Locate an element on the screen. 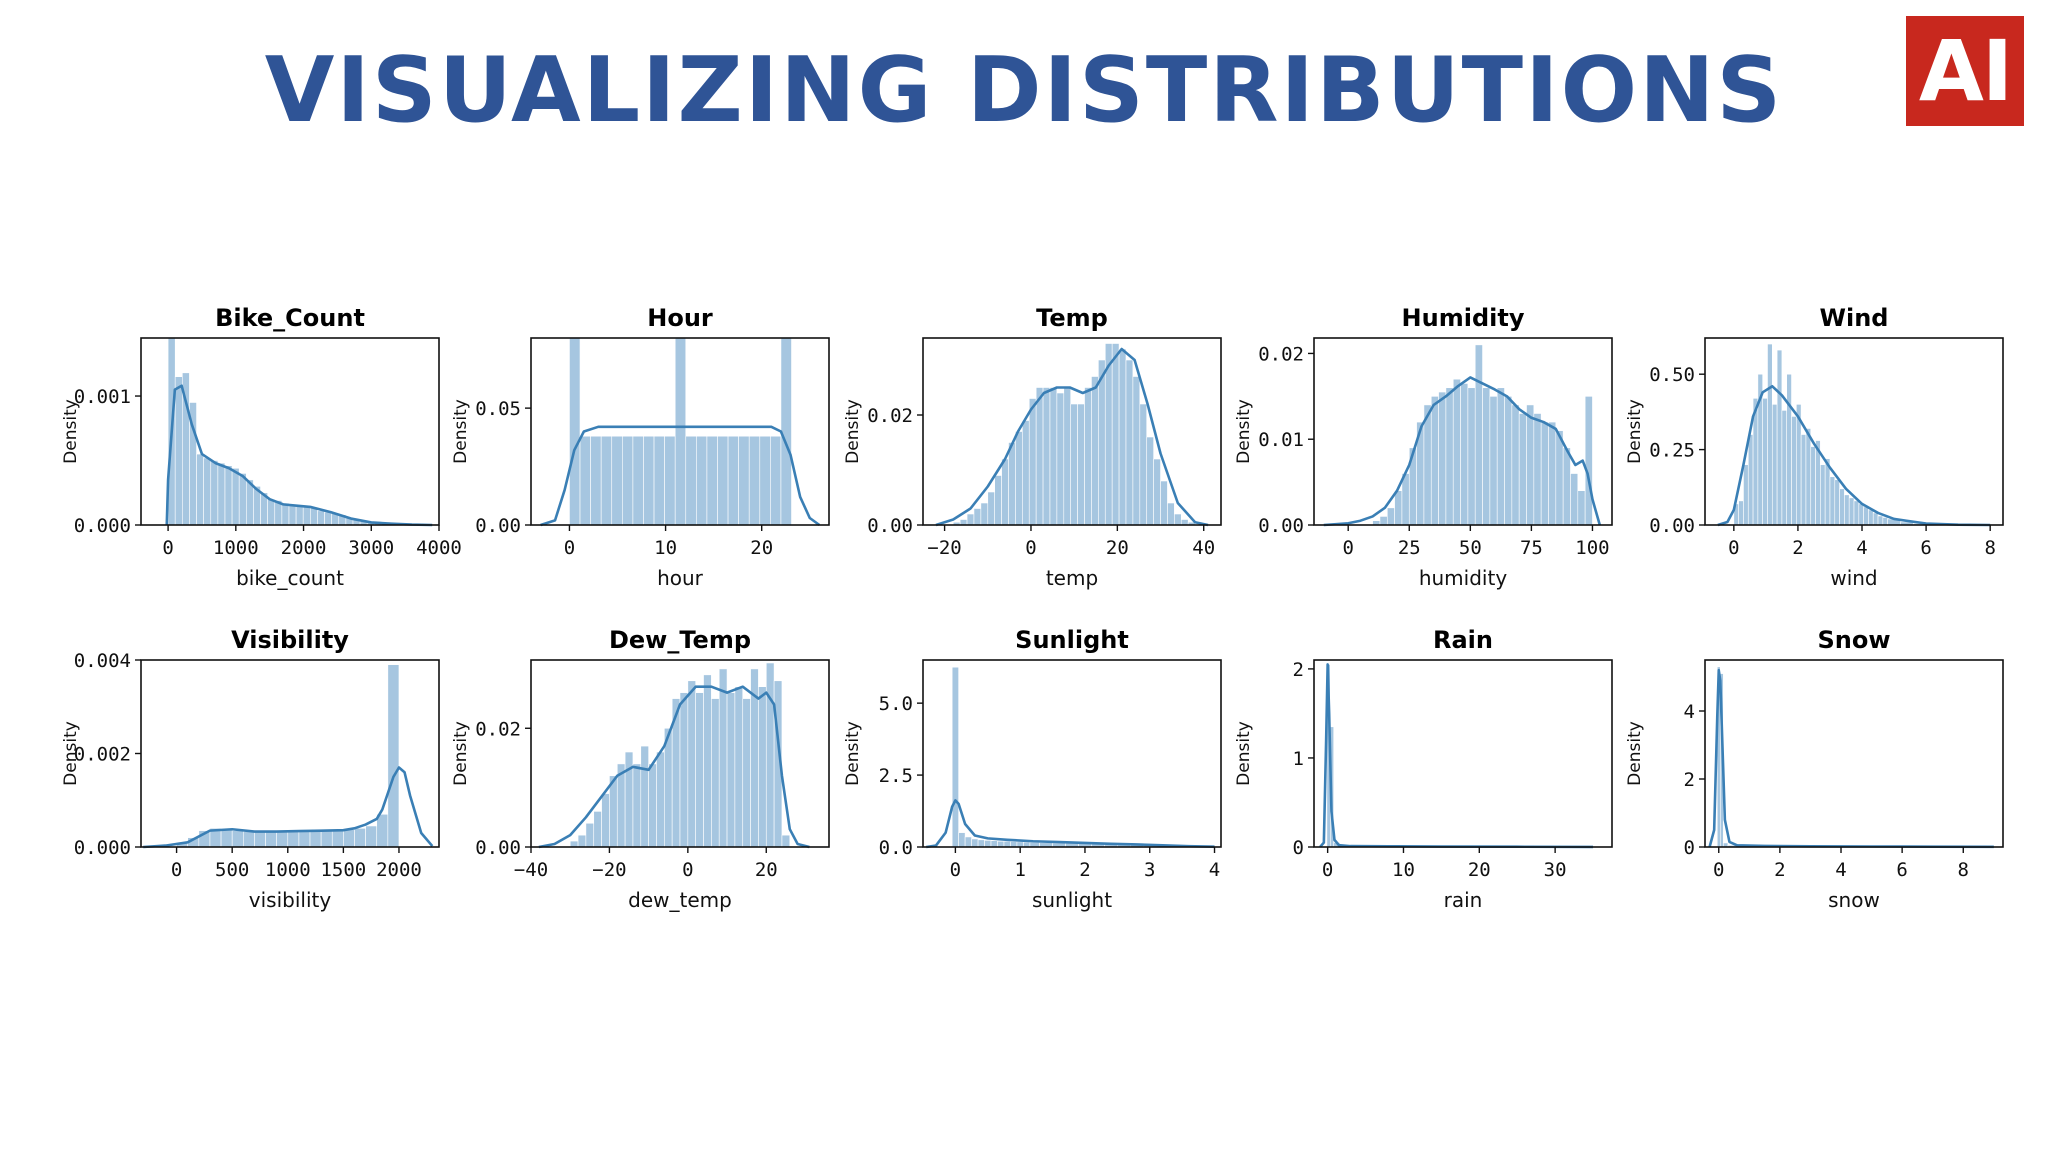 The image size is (2048, 1152). y-tick-label: 5.0 is located at coordinates (896, 704).